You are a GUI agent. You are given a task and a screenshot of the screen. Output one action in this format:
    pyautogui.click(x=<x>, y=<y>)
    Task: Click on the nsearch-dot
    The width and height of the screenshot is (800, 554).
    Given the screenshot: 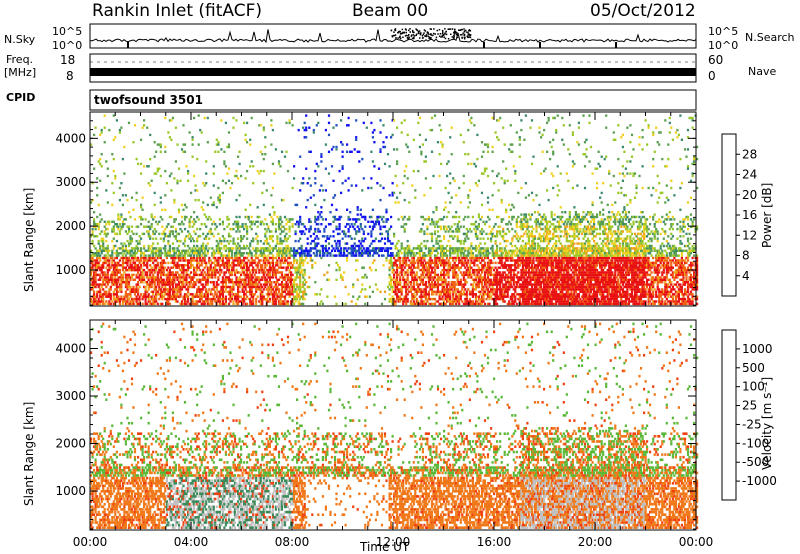 What is the action you would take?
    pyautogui.click(x=412, y=38)
    